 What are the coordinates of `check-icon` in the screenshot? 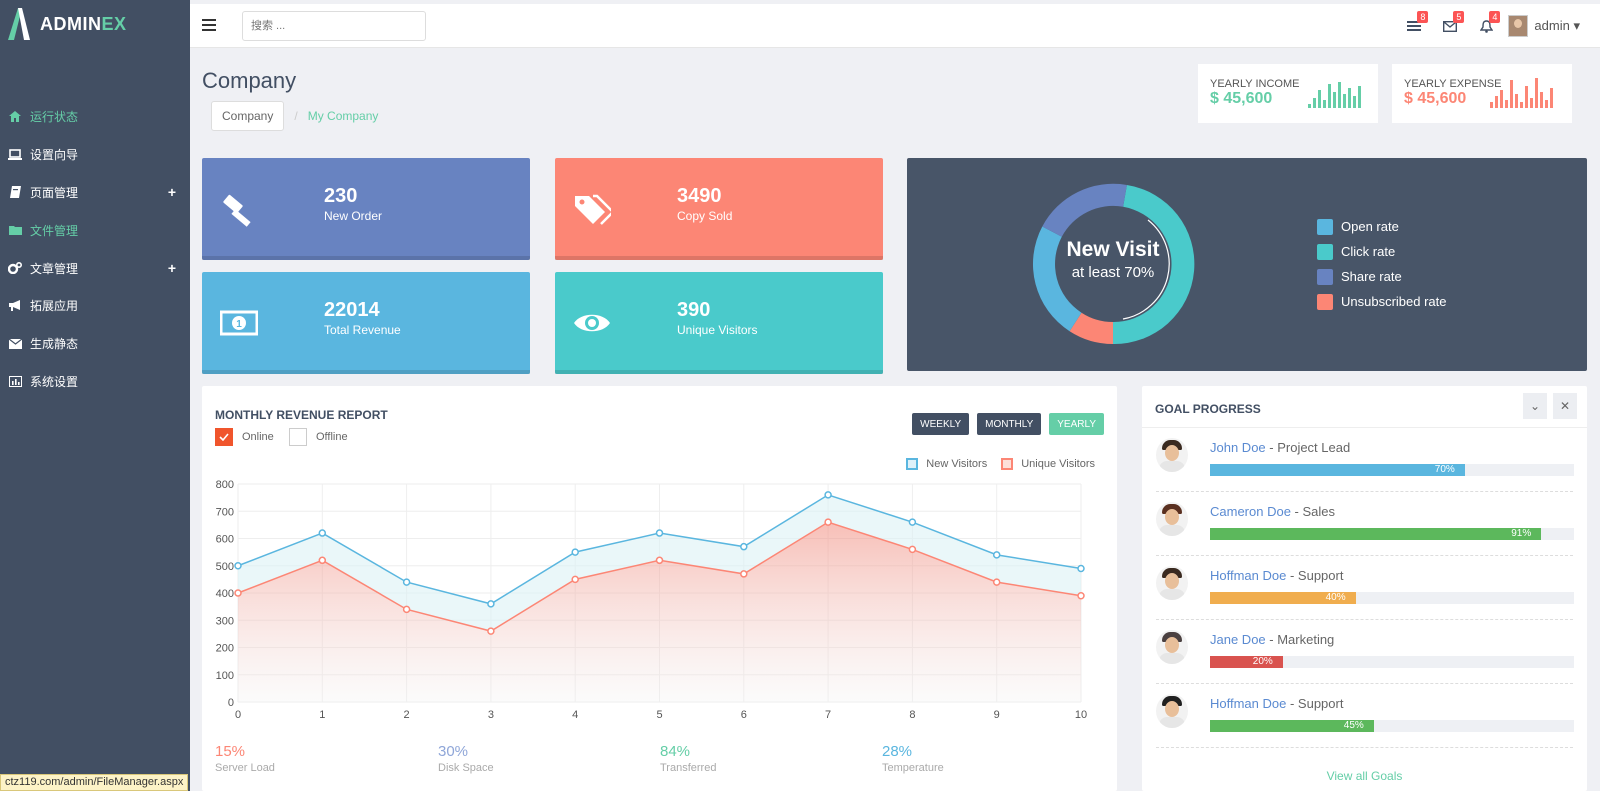 It's located at (224, 437).